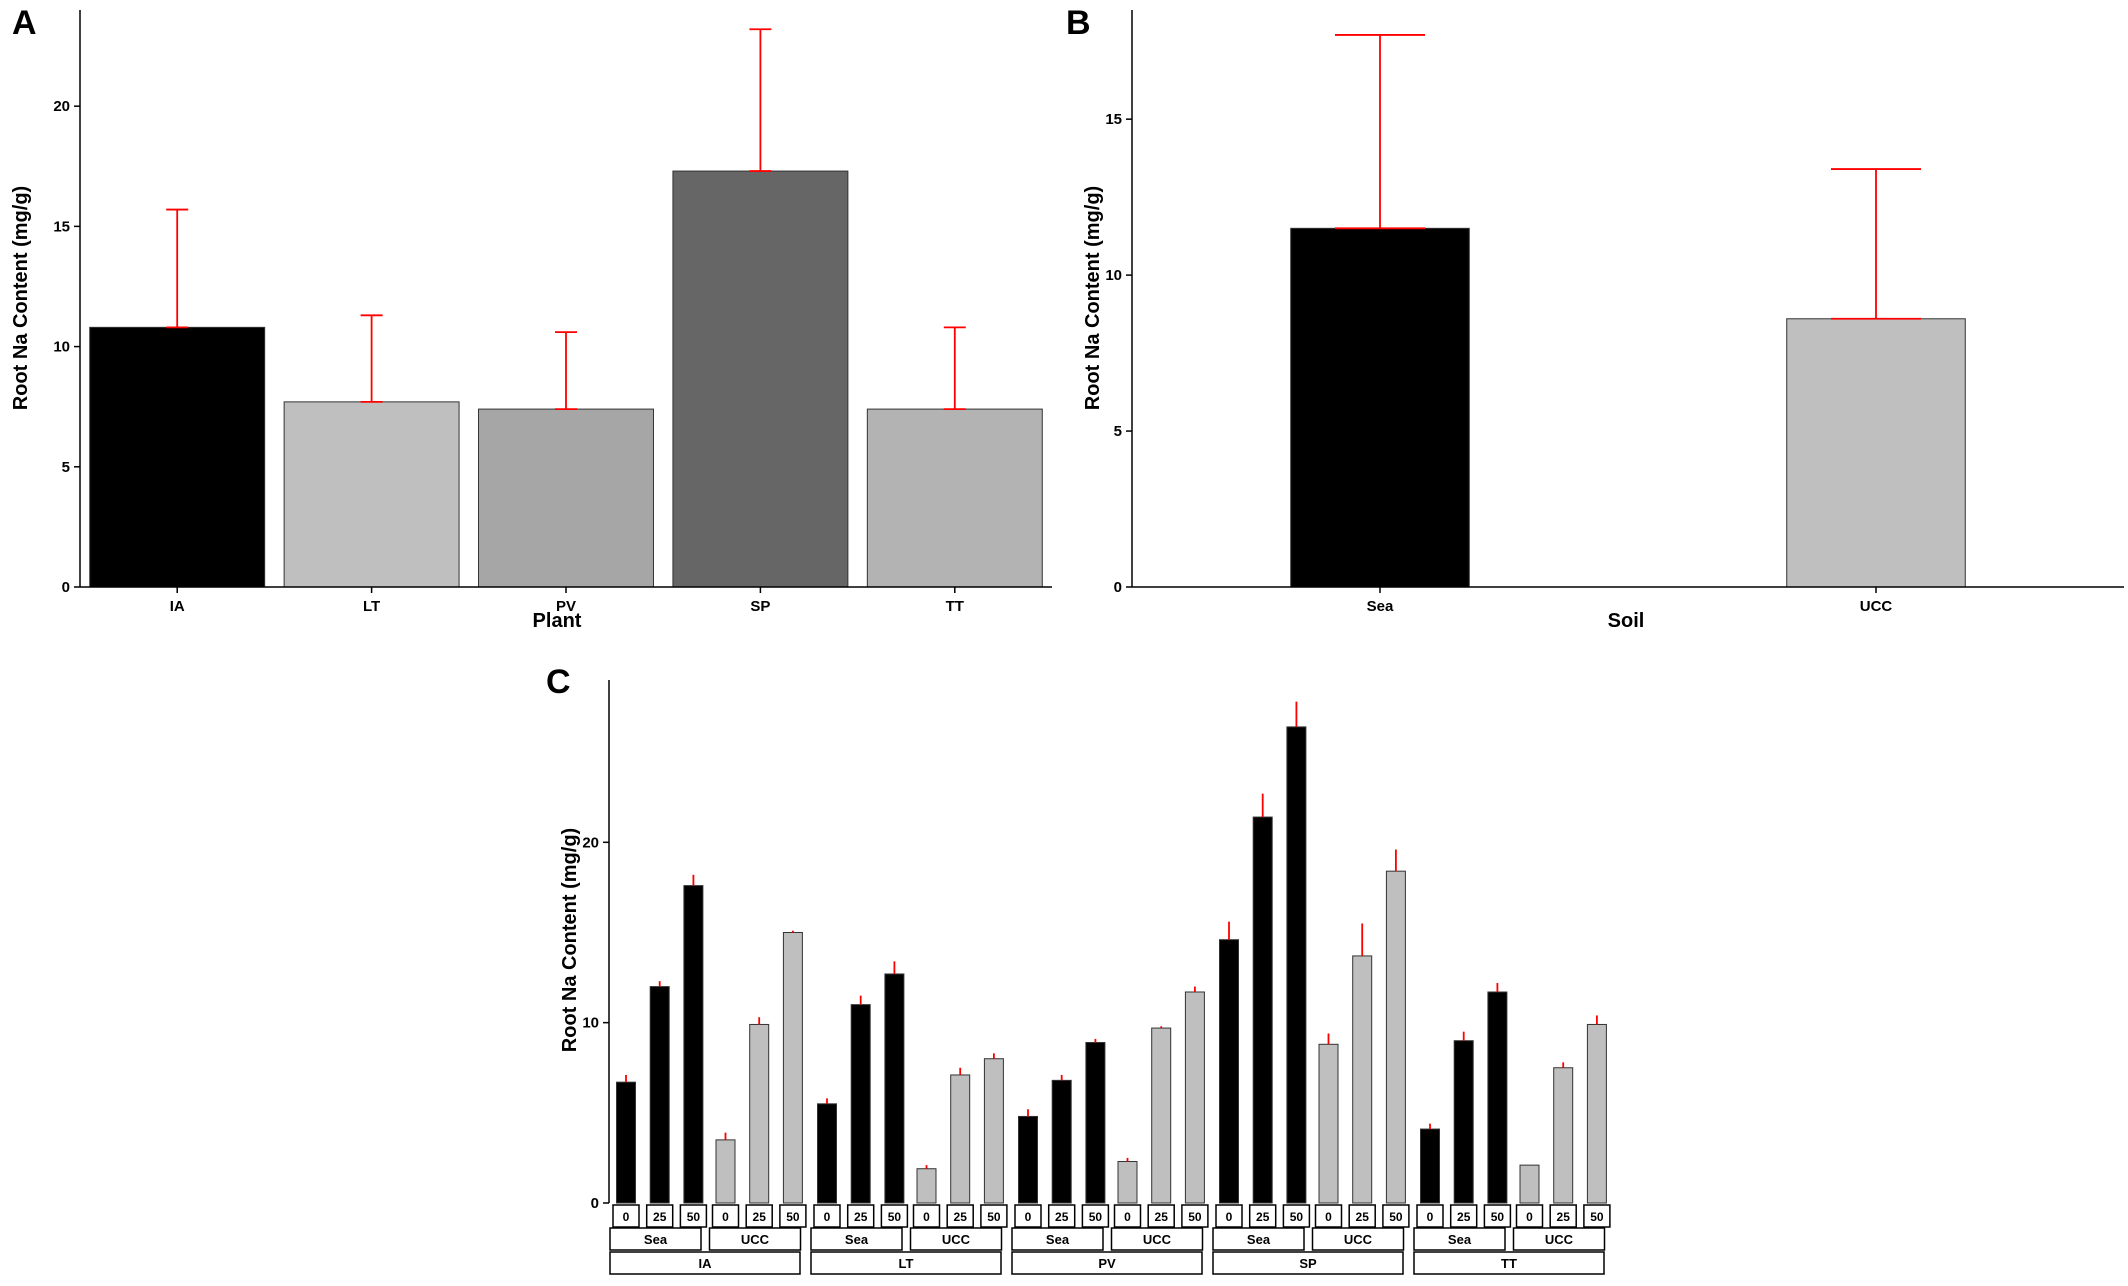 The image size is (2128, 1286). I want to click on error-bar-ia, so click(177, 268).